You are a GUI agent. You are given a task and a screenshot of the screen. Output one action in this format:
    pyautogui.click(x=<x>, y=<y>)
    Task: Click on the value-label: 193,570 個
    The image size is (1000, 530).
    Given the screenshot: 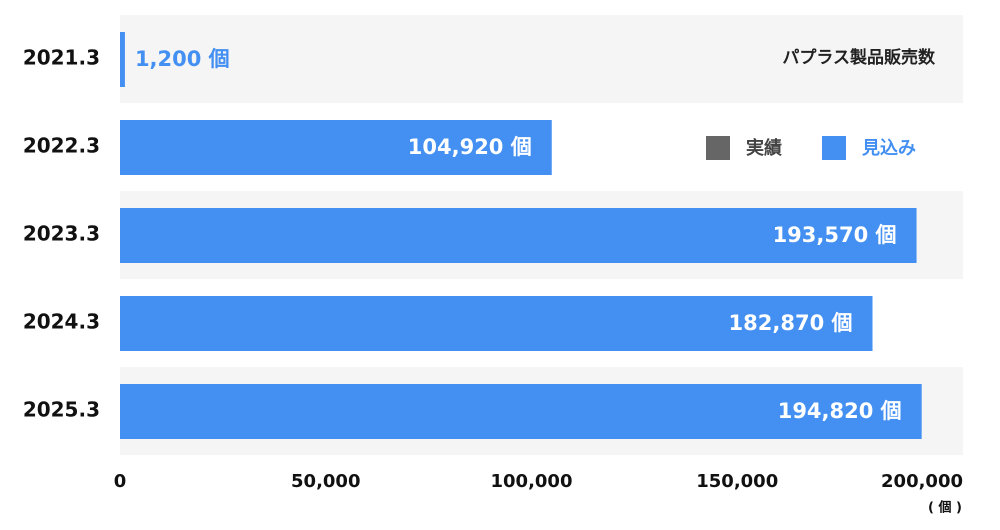 What is the action you would take?
    pyautogui.click(x=835, y=235)
    